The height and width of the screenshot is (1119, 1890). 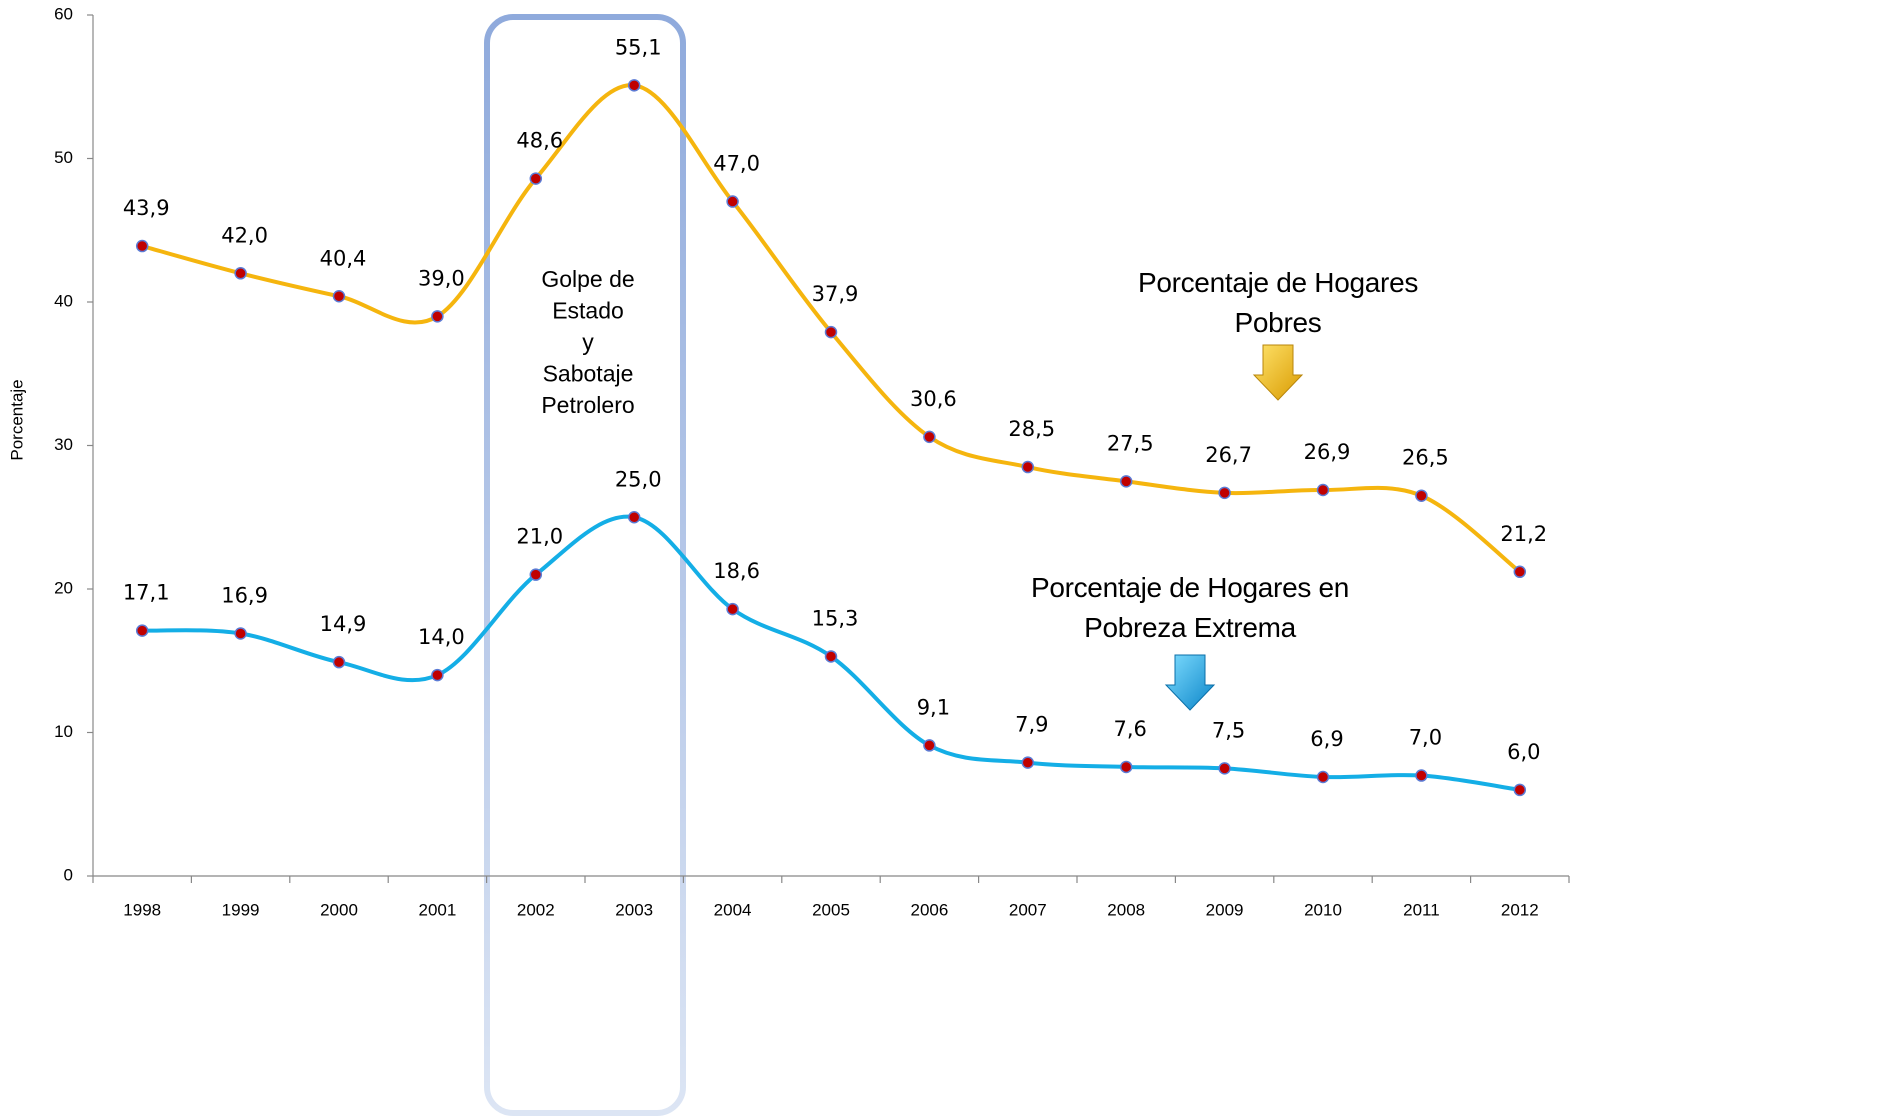 What do you see at coordinates (585, 565) in the screenshot?
I see `highlight-box` at bounding box center [585, 565].